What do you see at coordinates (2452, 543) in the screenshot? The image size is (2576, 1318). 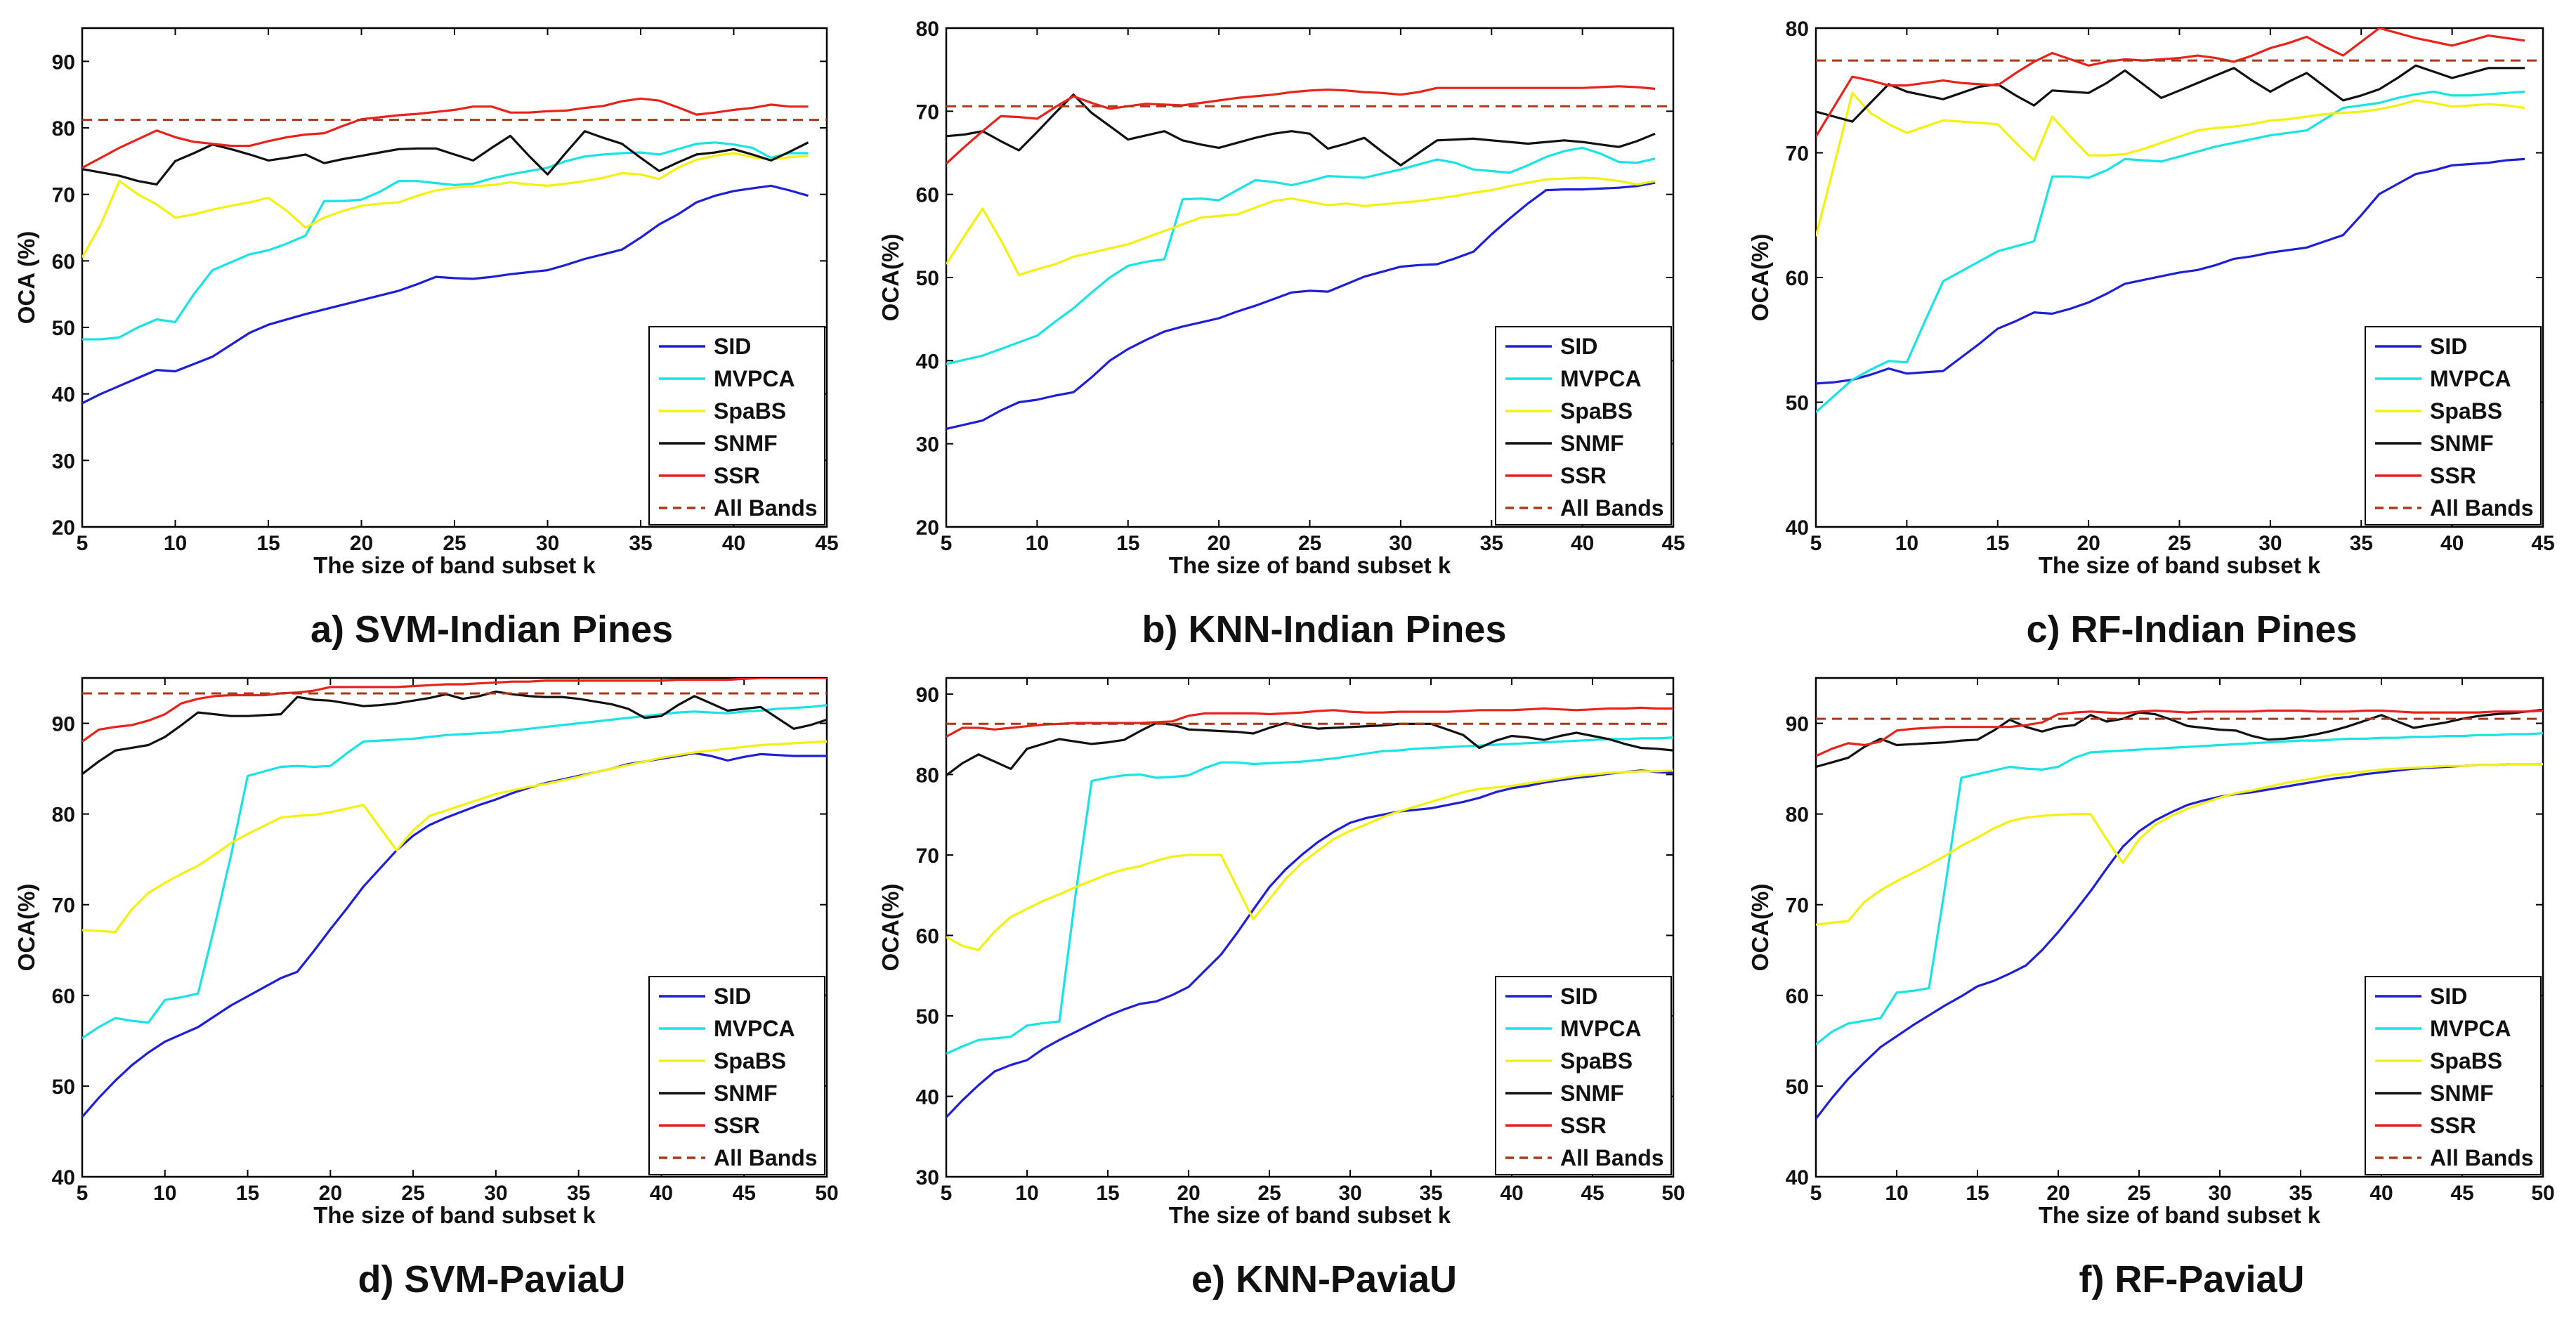 I see `x-tick-label: 40` at bounding box center [2452, 543].